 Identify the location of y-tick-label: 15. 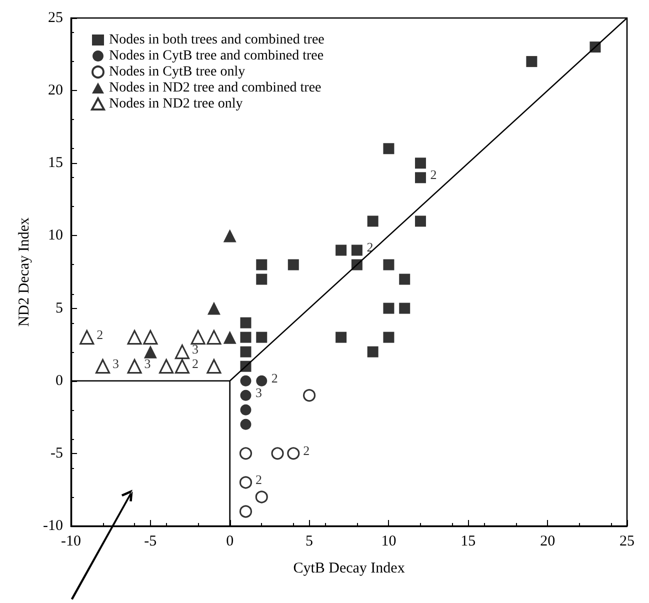
(55, 163).